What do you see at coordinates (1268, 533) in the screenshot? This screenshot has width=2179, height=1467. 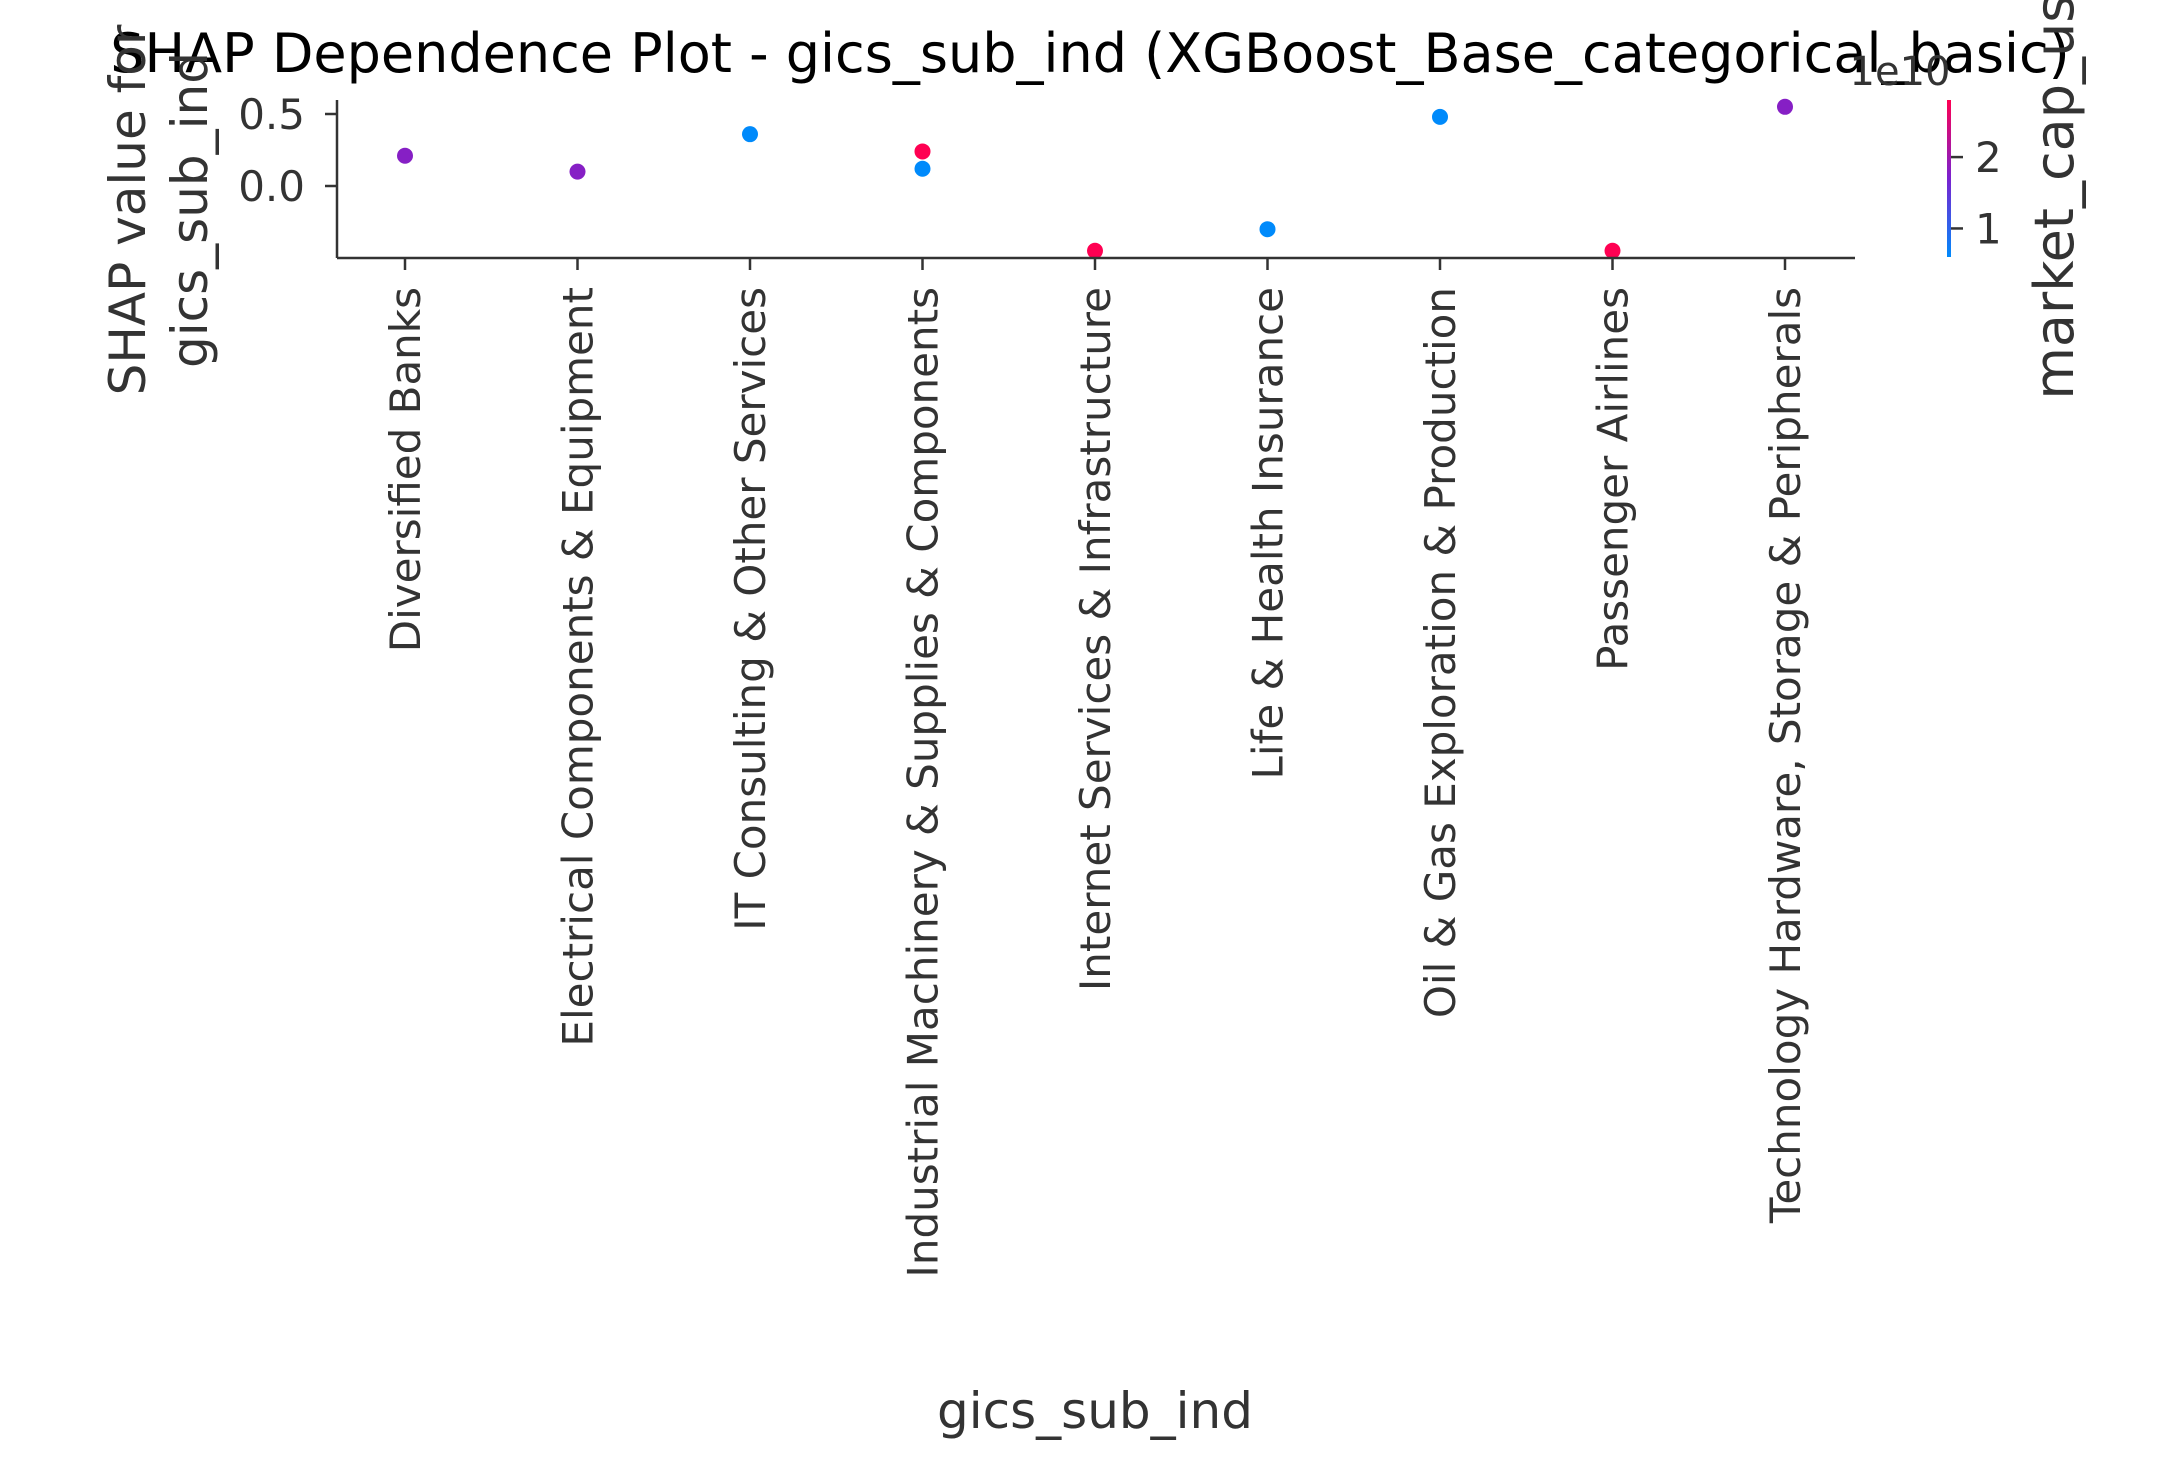 I see `x-tick-label: Life & Health Insurance` at bounding box center [1268, 533].